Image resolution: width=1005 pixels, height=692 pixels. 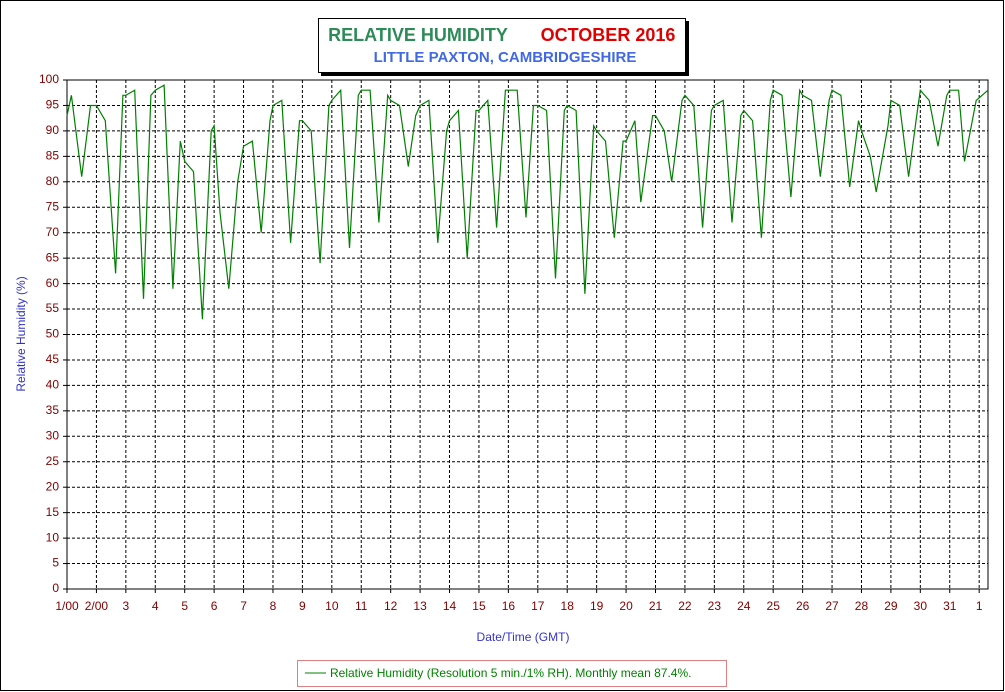 What do you see at coordinates (505, 57) in the screenshot?
I see `chart-subtitle: LITTLE PAXTON, CAMBRIDGESHIRE` at bounding box center [505, 57].